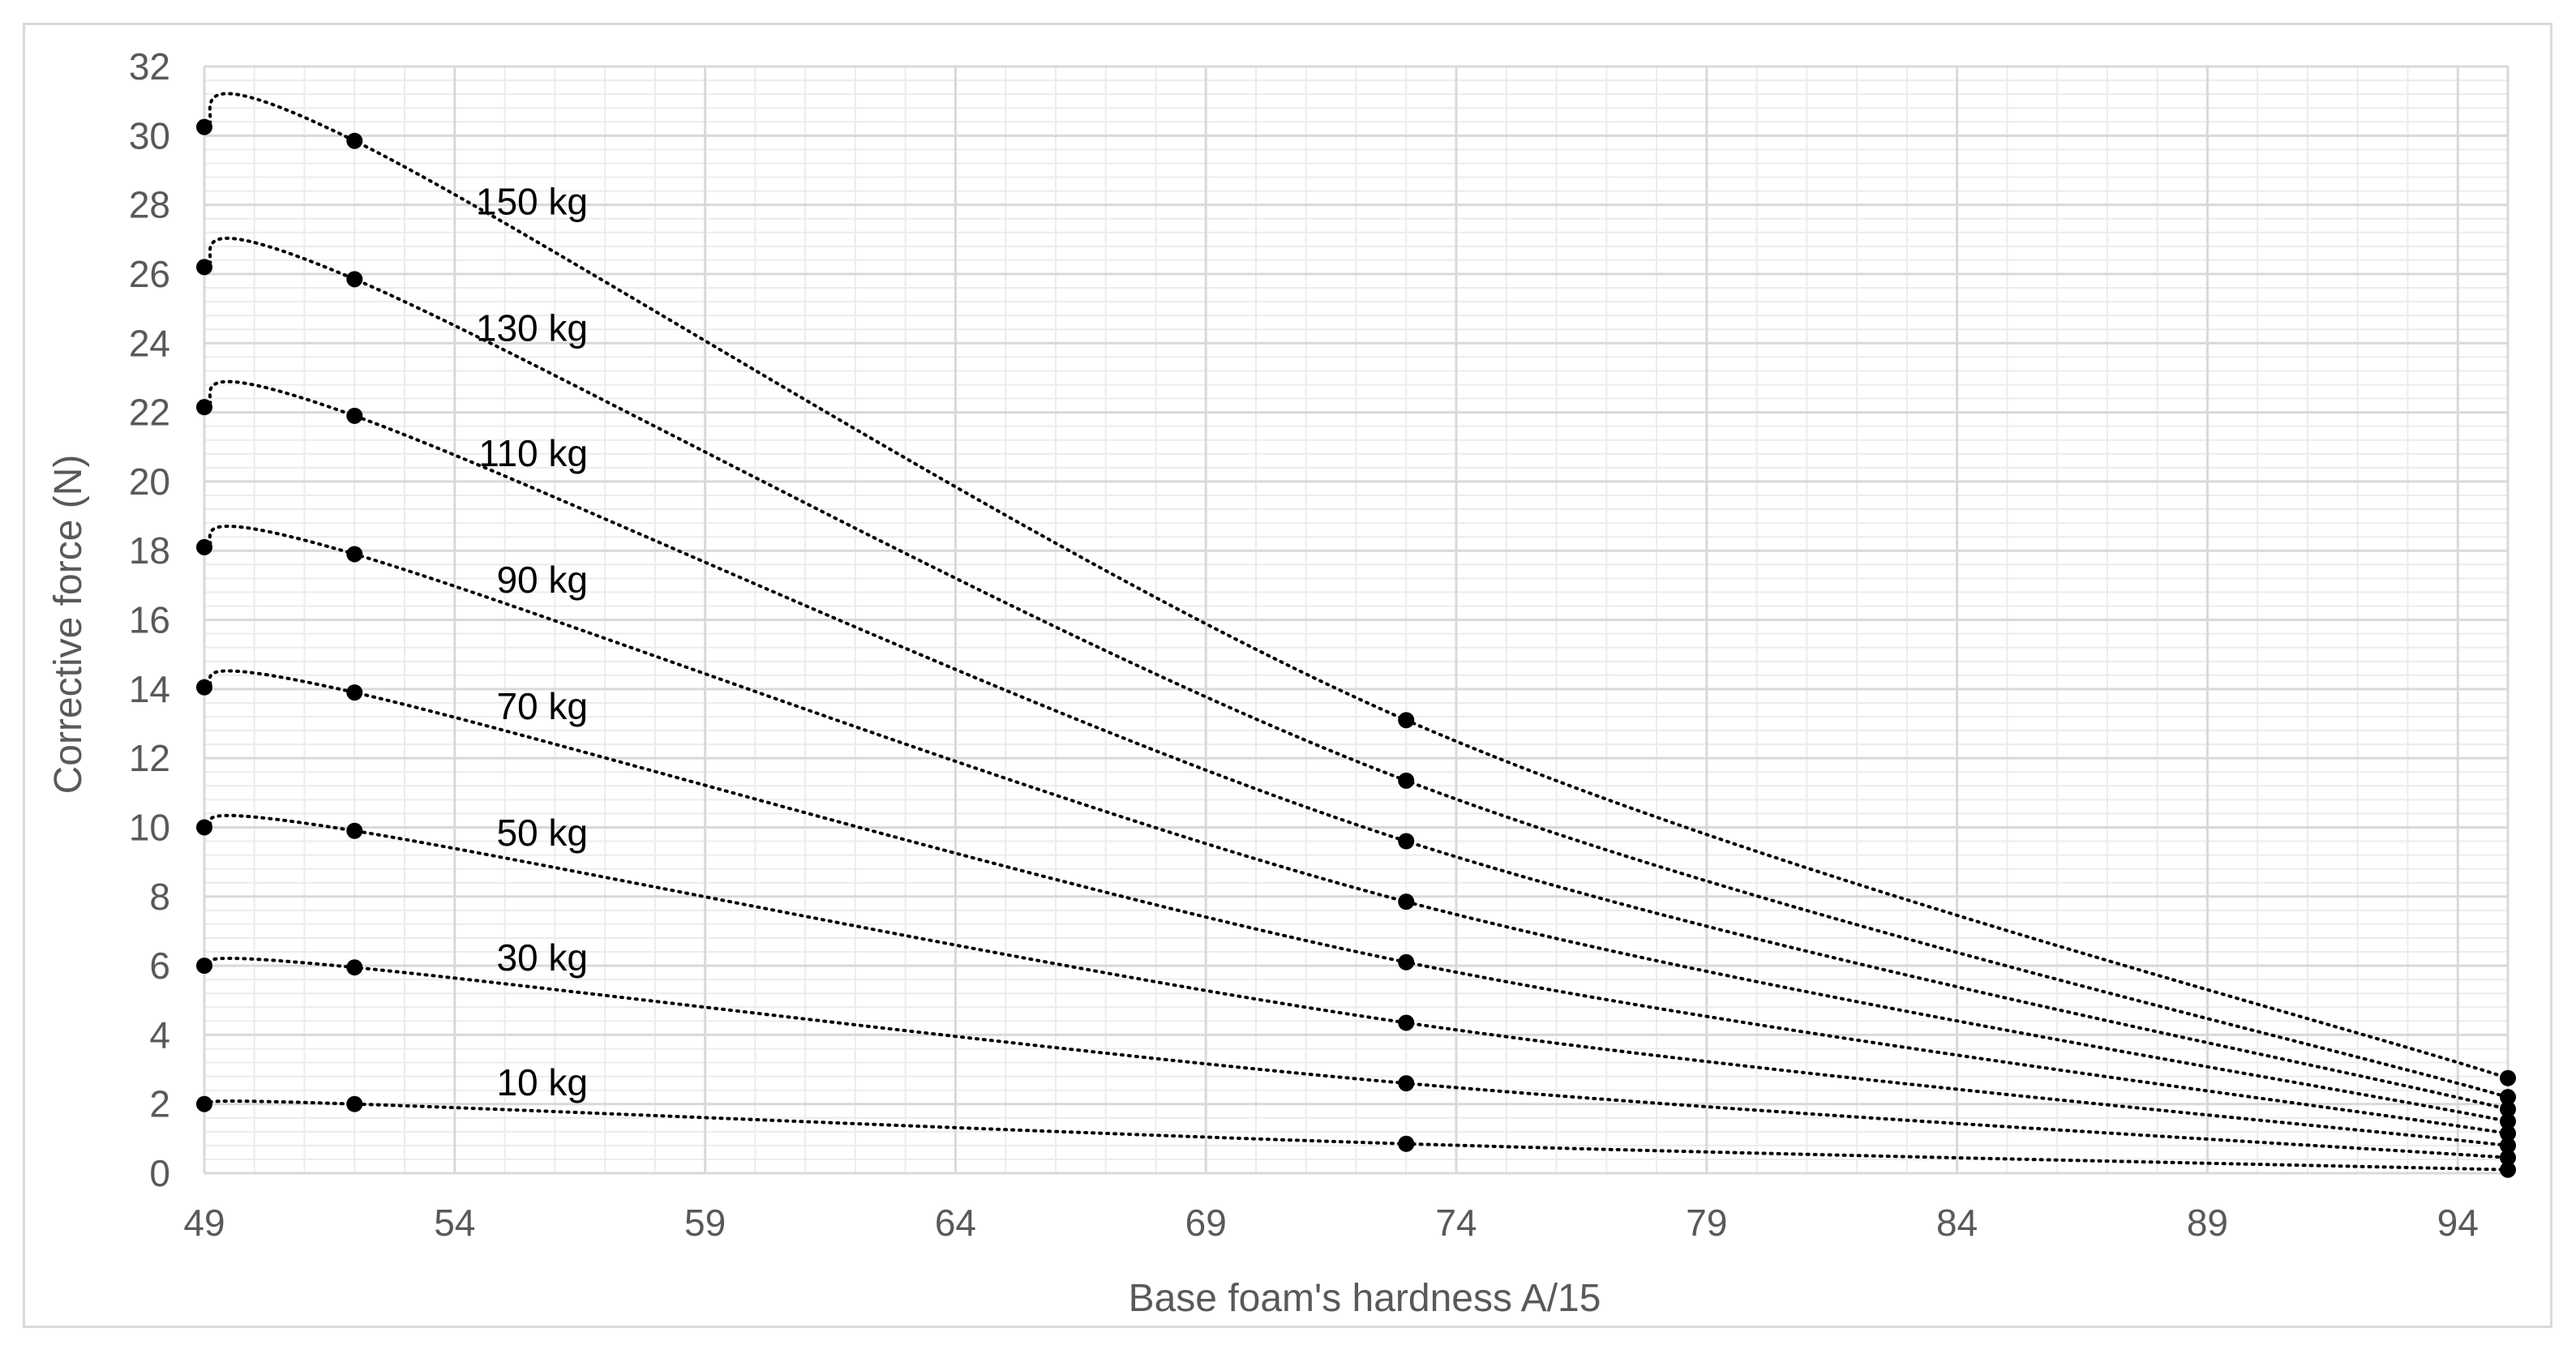 The width and height of the screenshot is (2576, 1354). What do you see at coordinates (1456, 1223) in the screenshot?
I see `x-tick-label: 74` at bounding box center [1456, 1223].